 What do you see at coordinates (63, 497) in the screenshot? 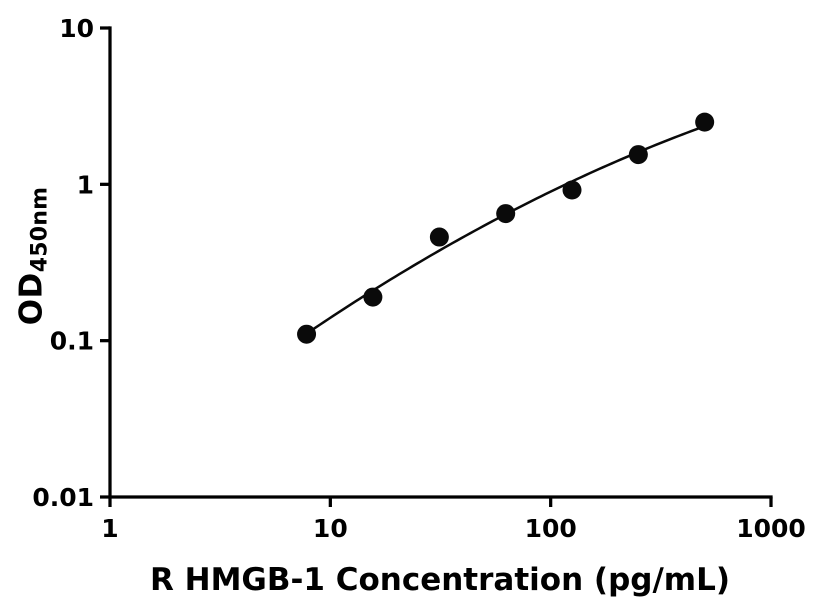
I see `y-axis-tick-label: 0.01` at bounding box center [63, 497].